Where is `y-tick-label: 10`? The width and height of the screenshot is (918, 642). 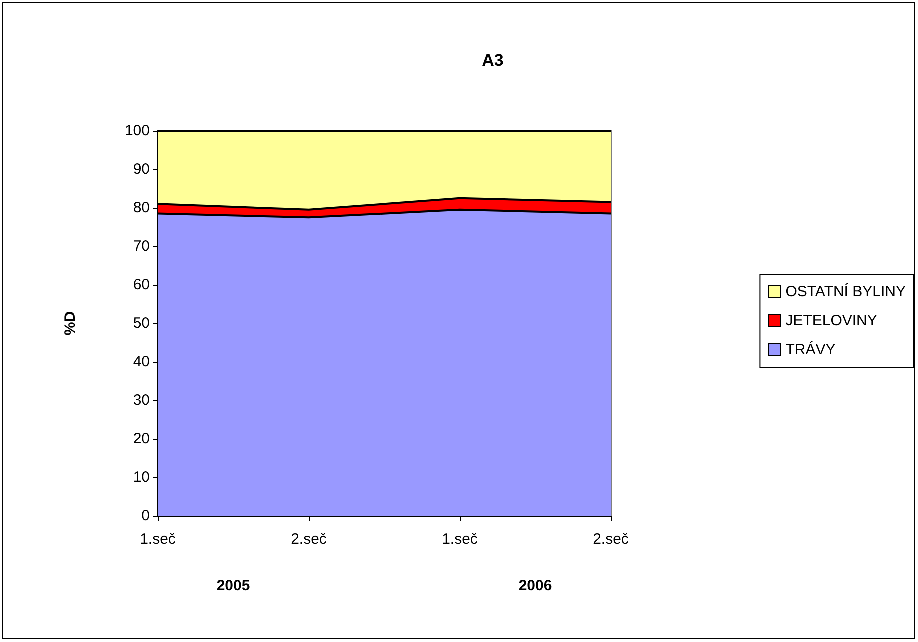 y-tick-label: 10 is located at coordinates (141, 477).